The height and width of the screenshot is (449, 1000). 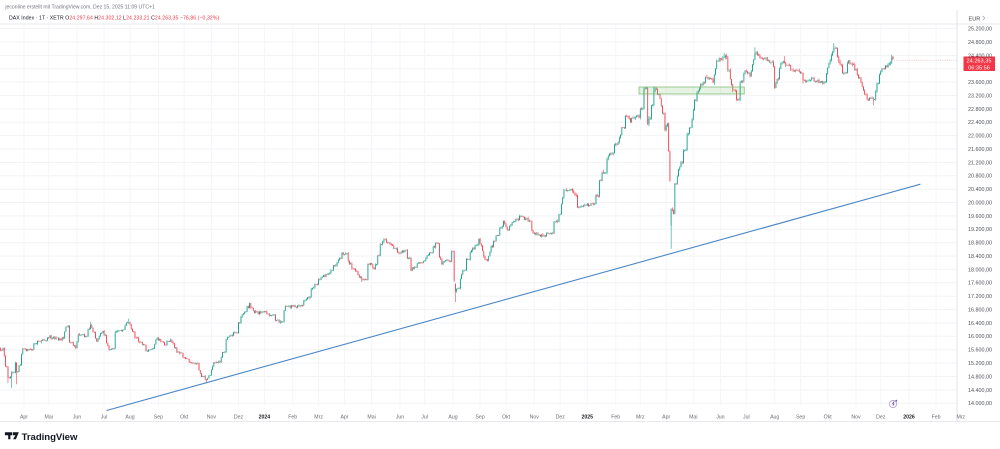 I want to click on svg-text: 14.400,00, so click(x=980, y=391).